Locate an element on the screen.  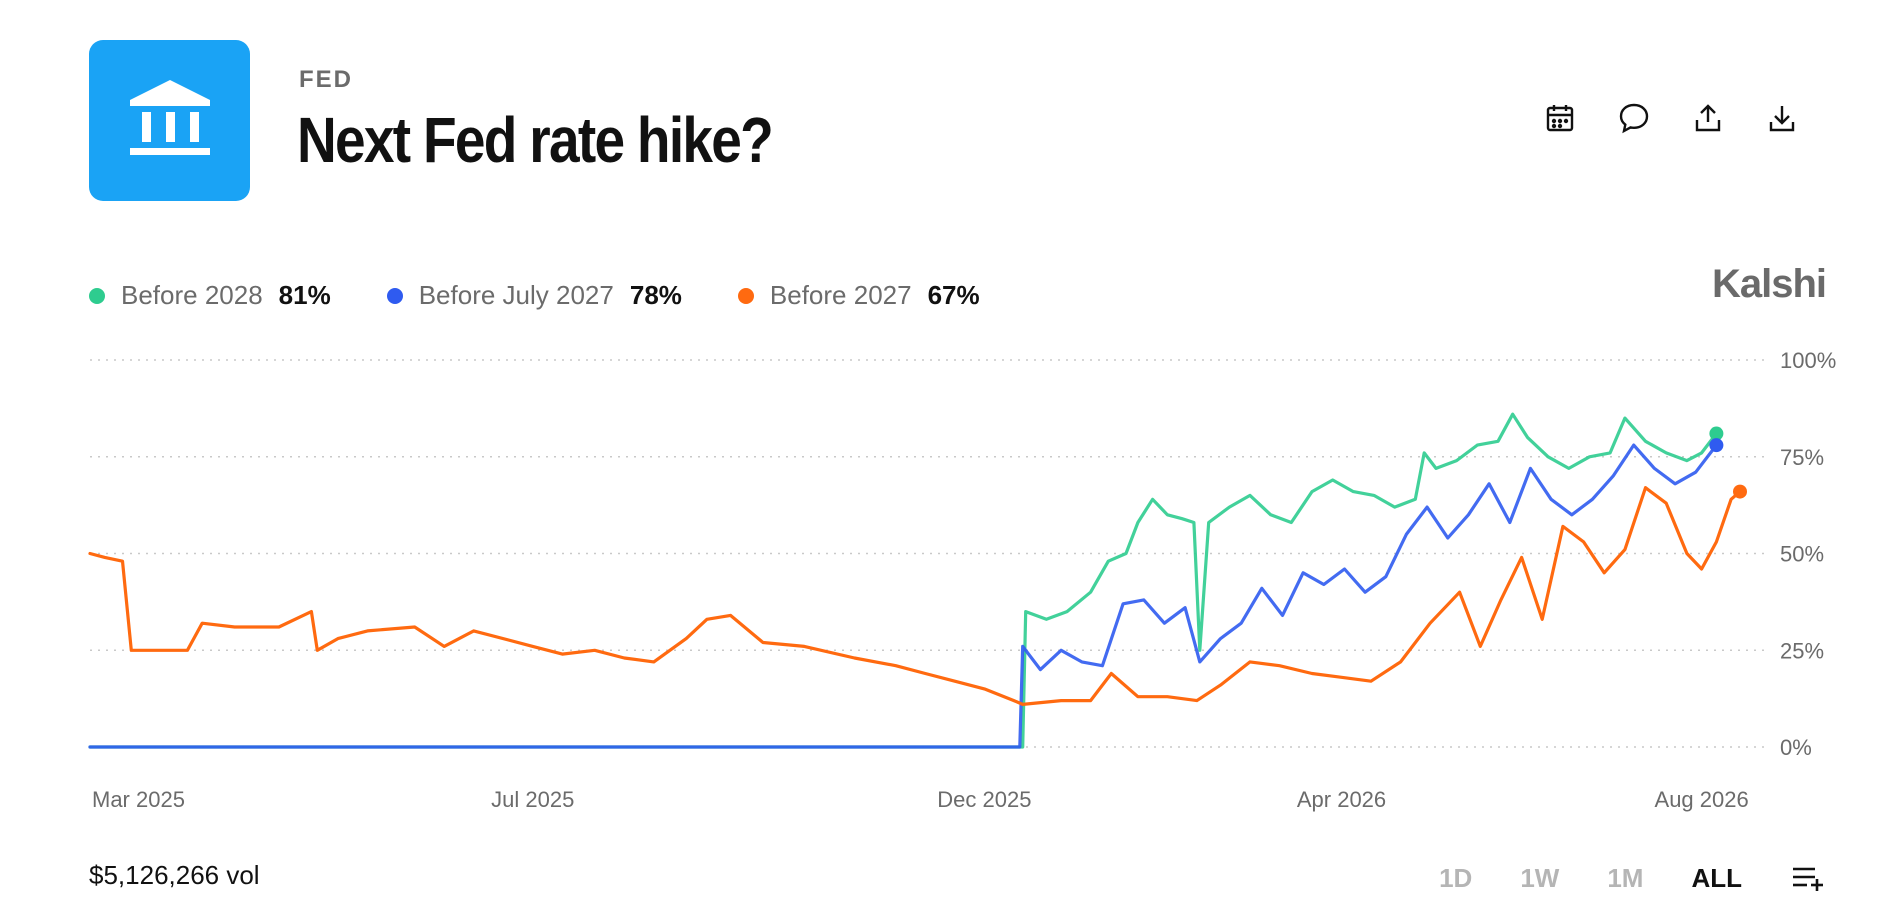
y-tick-label: 50% is located at coordinates (1802, 554).